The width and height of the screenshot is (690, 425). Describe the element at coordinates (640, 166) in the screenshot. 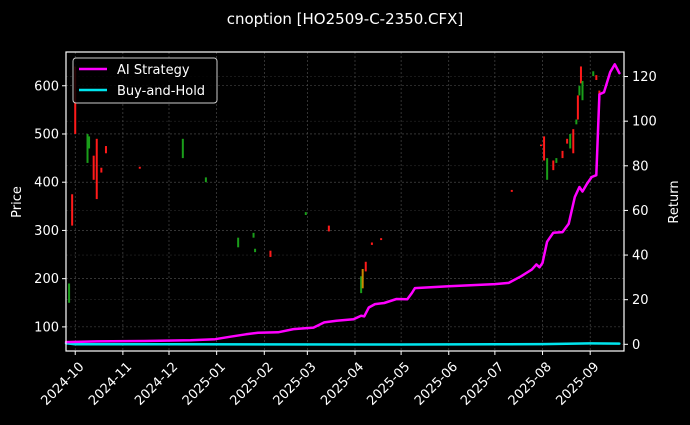

I see `y2-tick-label: 80` at that location.